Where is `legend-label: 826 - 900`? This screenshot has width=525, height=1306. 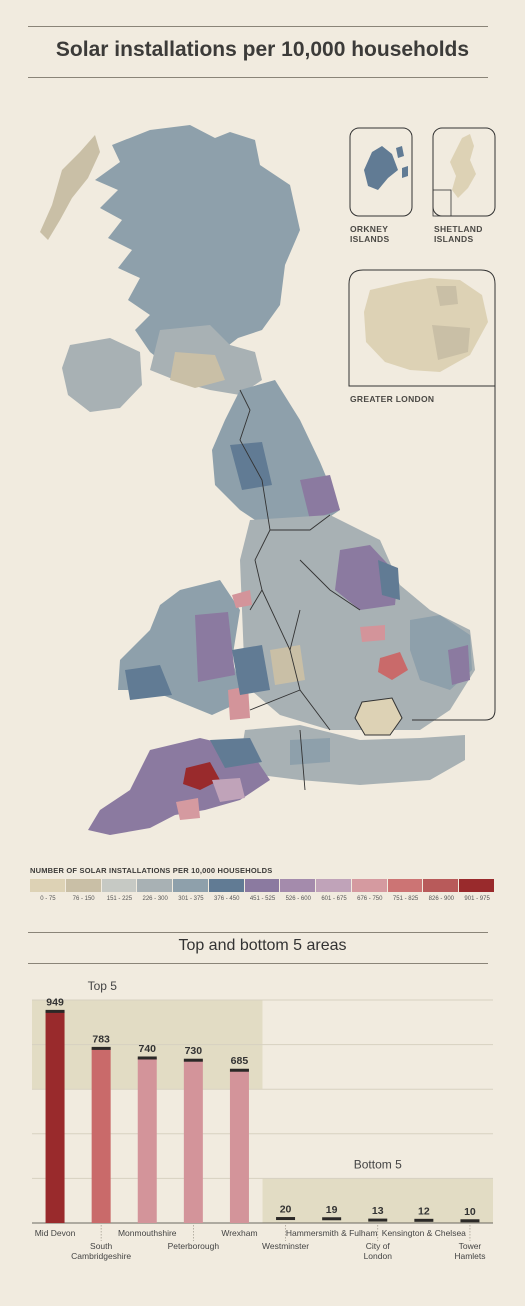 legend-label: 826 - 900 is located at coordinates (441, 899).